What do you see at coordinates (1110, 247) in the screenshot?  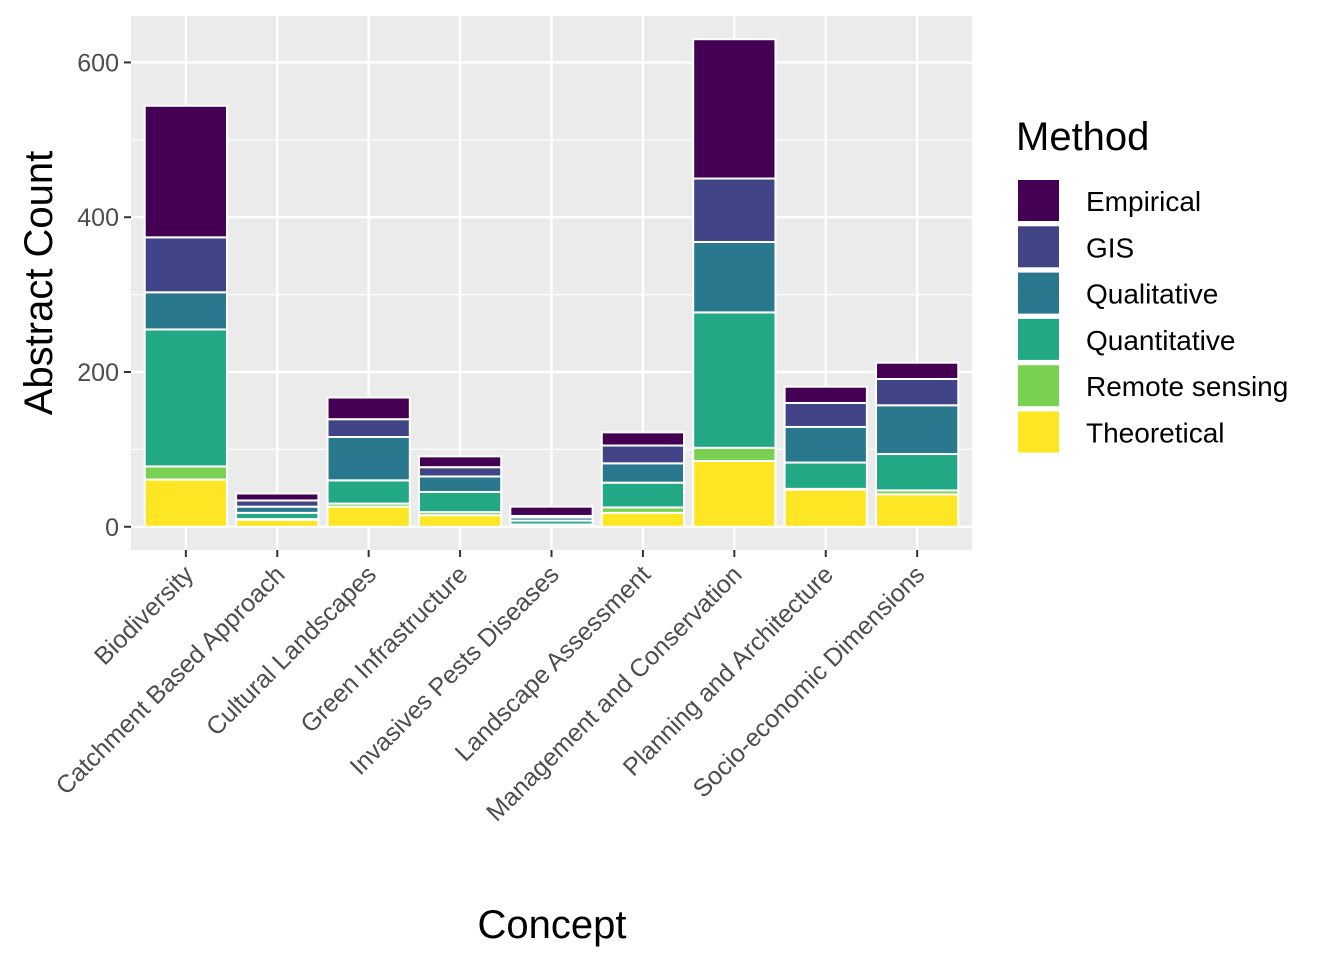 I see `legend-label: GIS` at bounding box center [1110, 247].